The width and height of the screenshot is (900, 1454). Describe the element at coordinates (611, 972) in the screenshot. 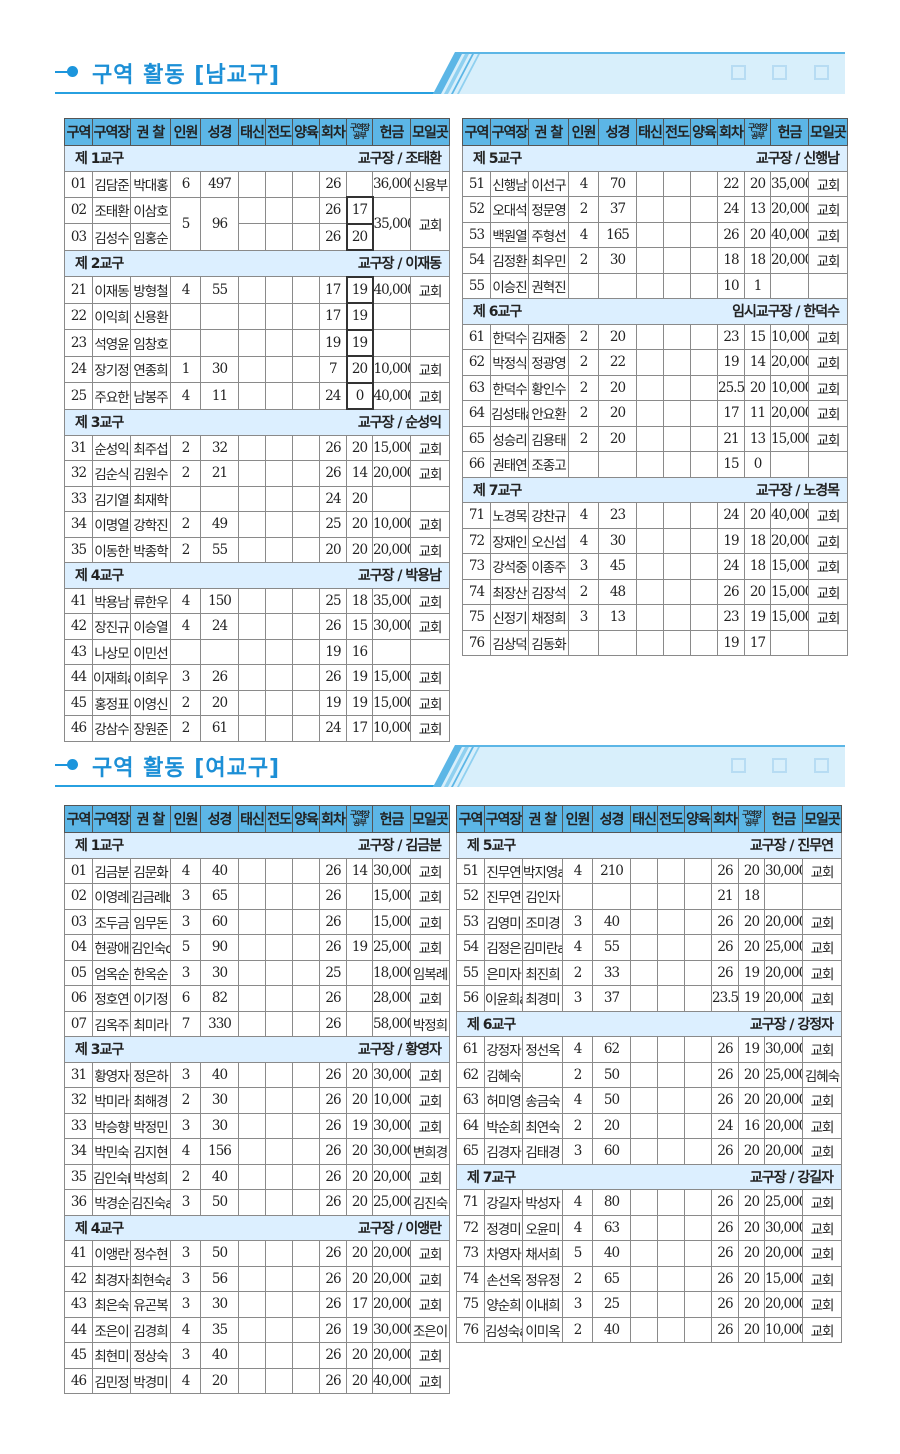

I see `cell-bible: 33` at that location.